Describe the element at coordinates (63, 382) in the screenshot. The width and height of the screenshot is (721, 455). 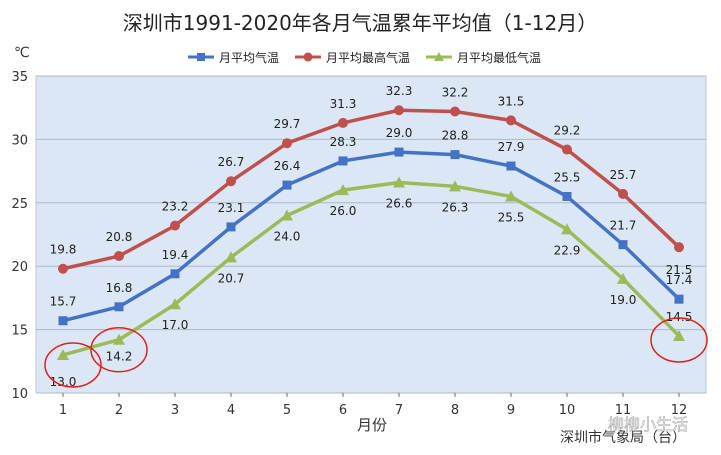
I see `data-label: 13.0` at that location.